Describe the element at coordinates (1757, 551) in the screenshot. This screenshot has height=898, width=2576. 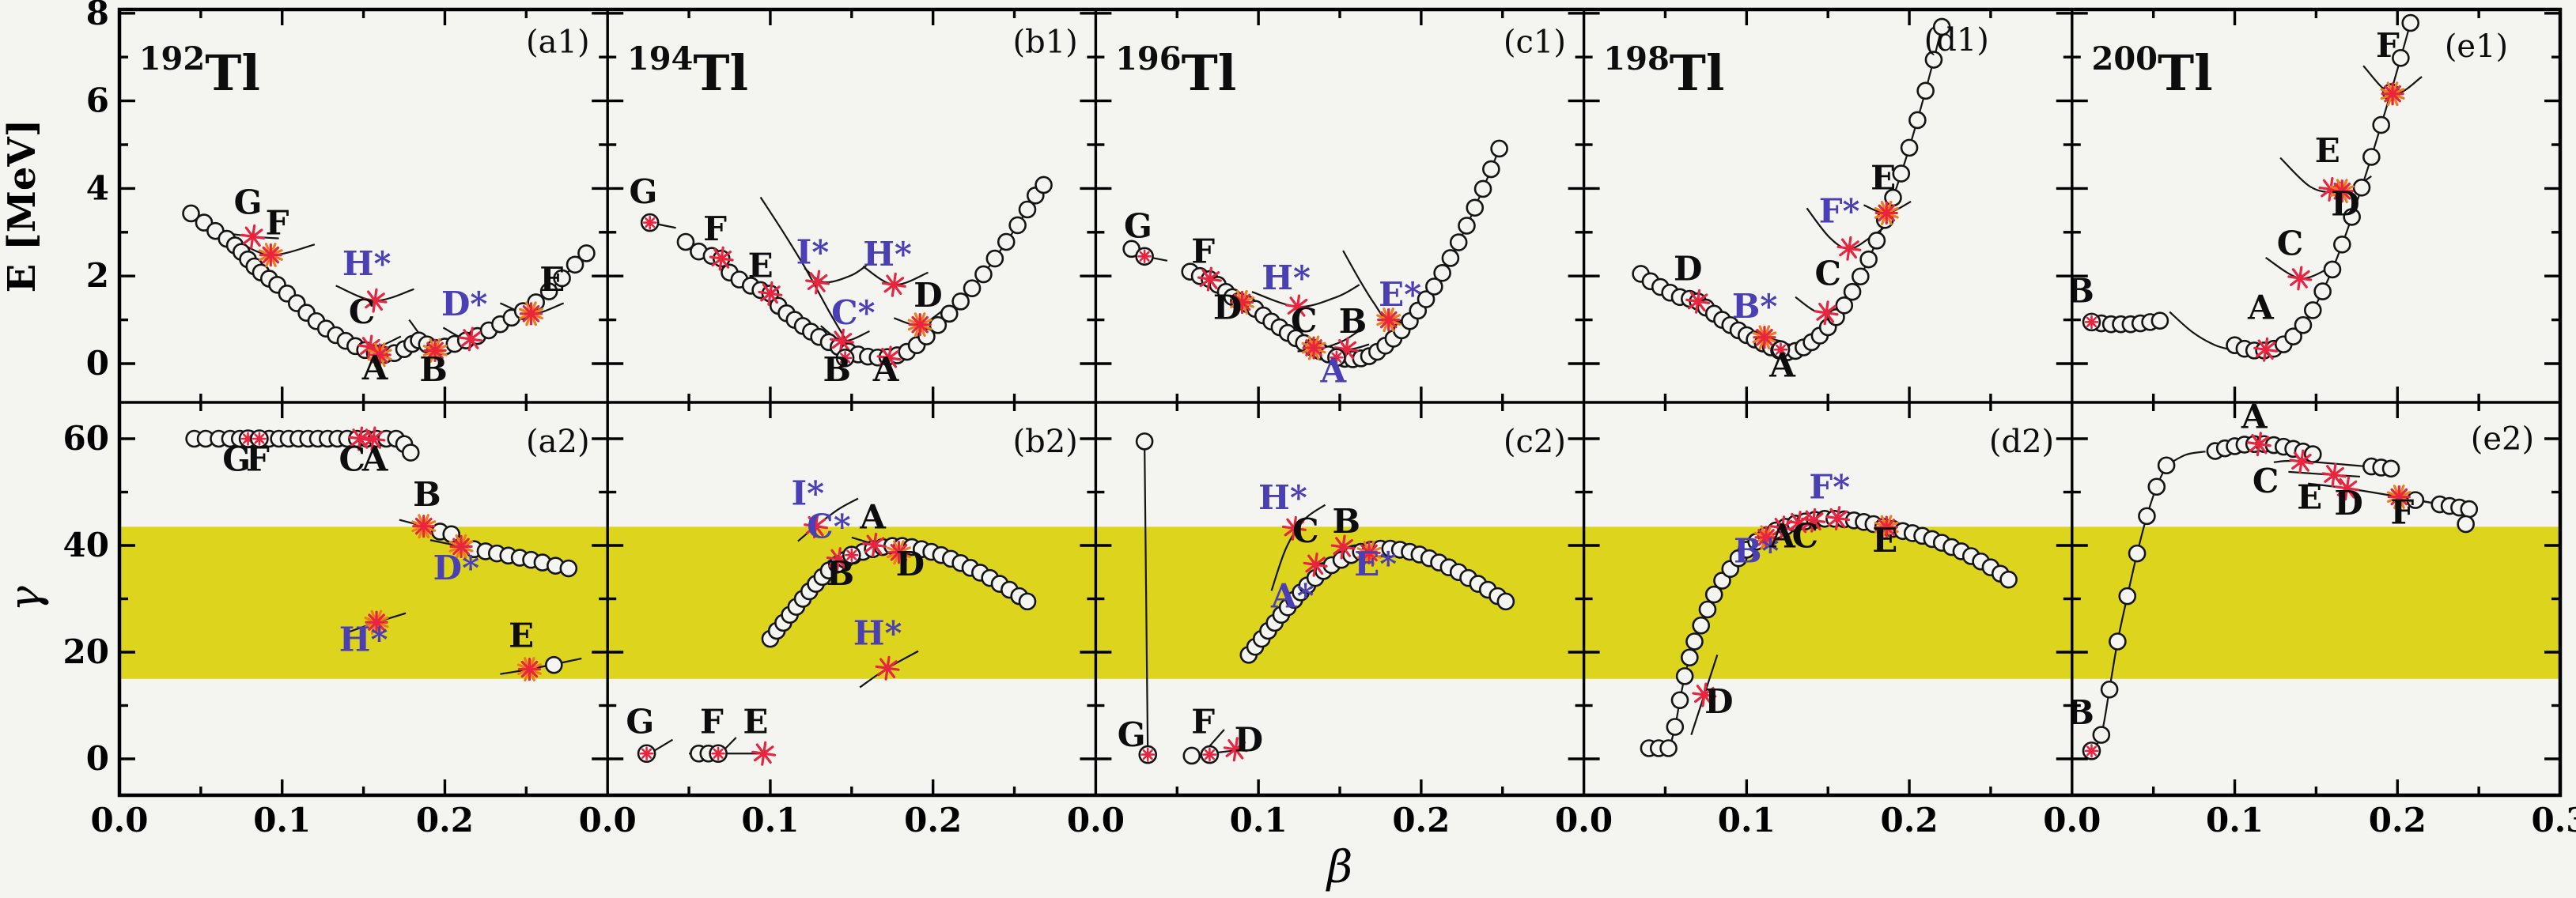
I see `point-label-Bstar: B*` at that location.